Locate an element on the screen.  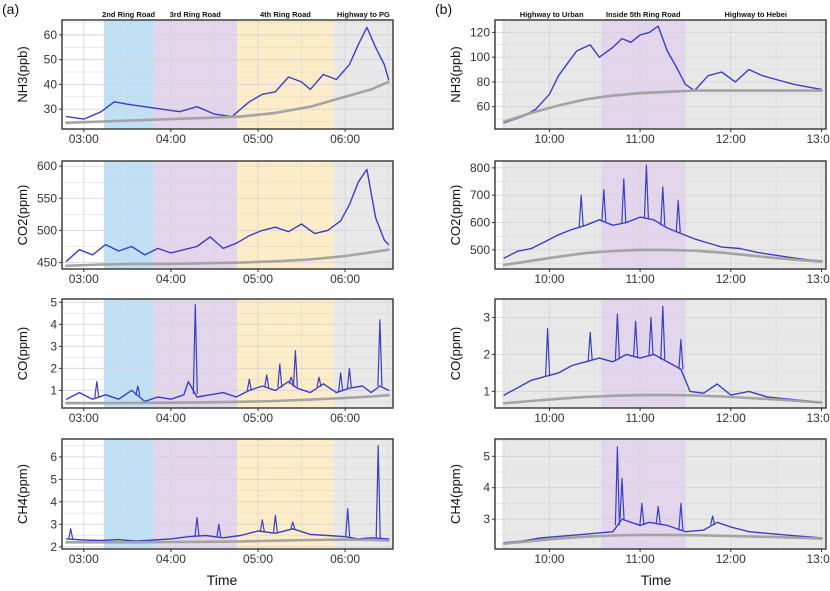
segment-label: Inside 5th Ring Road is located at coordinates (643, 14).